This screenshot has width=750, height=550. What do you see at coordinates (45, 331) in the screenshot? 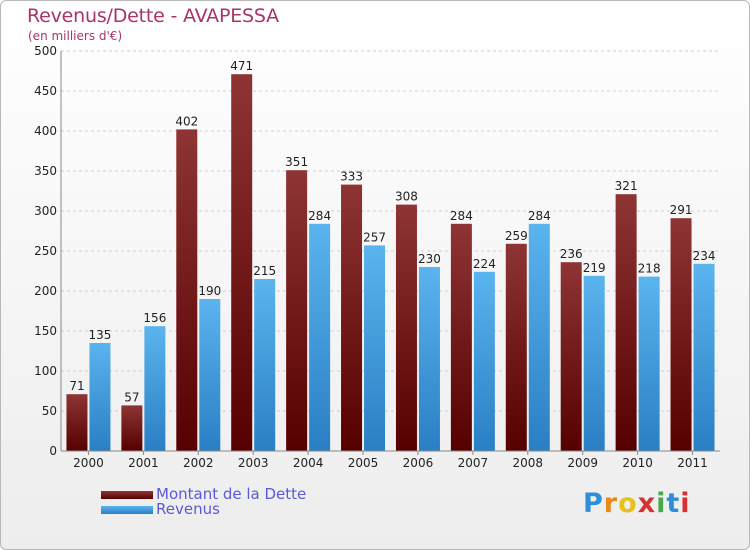
I see `y-tick-label: 150` at bounding box center [45, 331].